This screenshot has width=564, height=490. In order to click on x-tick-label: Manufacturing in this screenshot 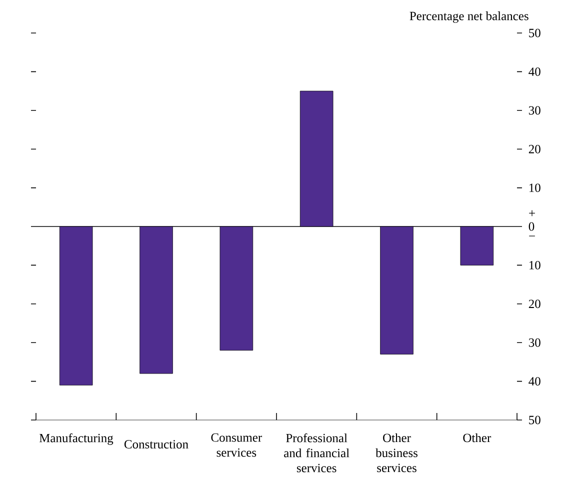, I will do `click(76, 439)`.